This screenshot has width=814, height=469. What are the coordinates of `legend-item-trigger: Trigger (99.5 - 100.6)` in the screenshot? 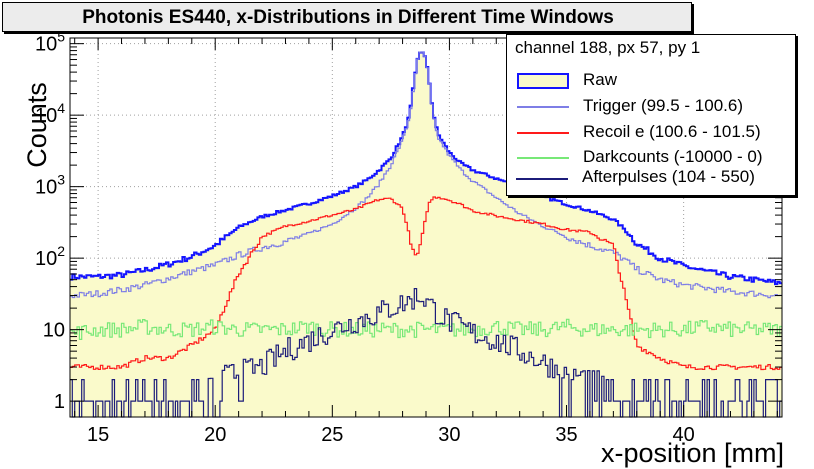 It's located at (652, 107).